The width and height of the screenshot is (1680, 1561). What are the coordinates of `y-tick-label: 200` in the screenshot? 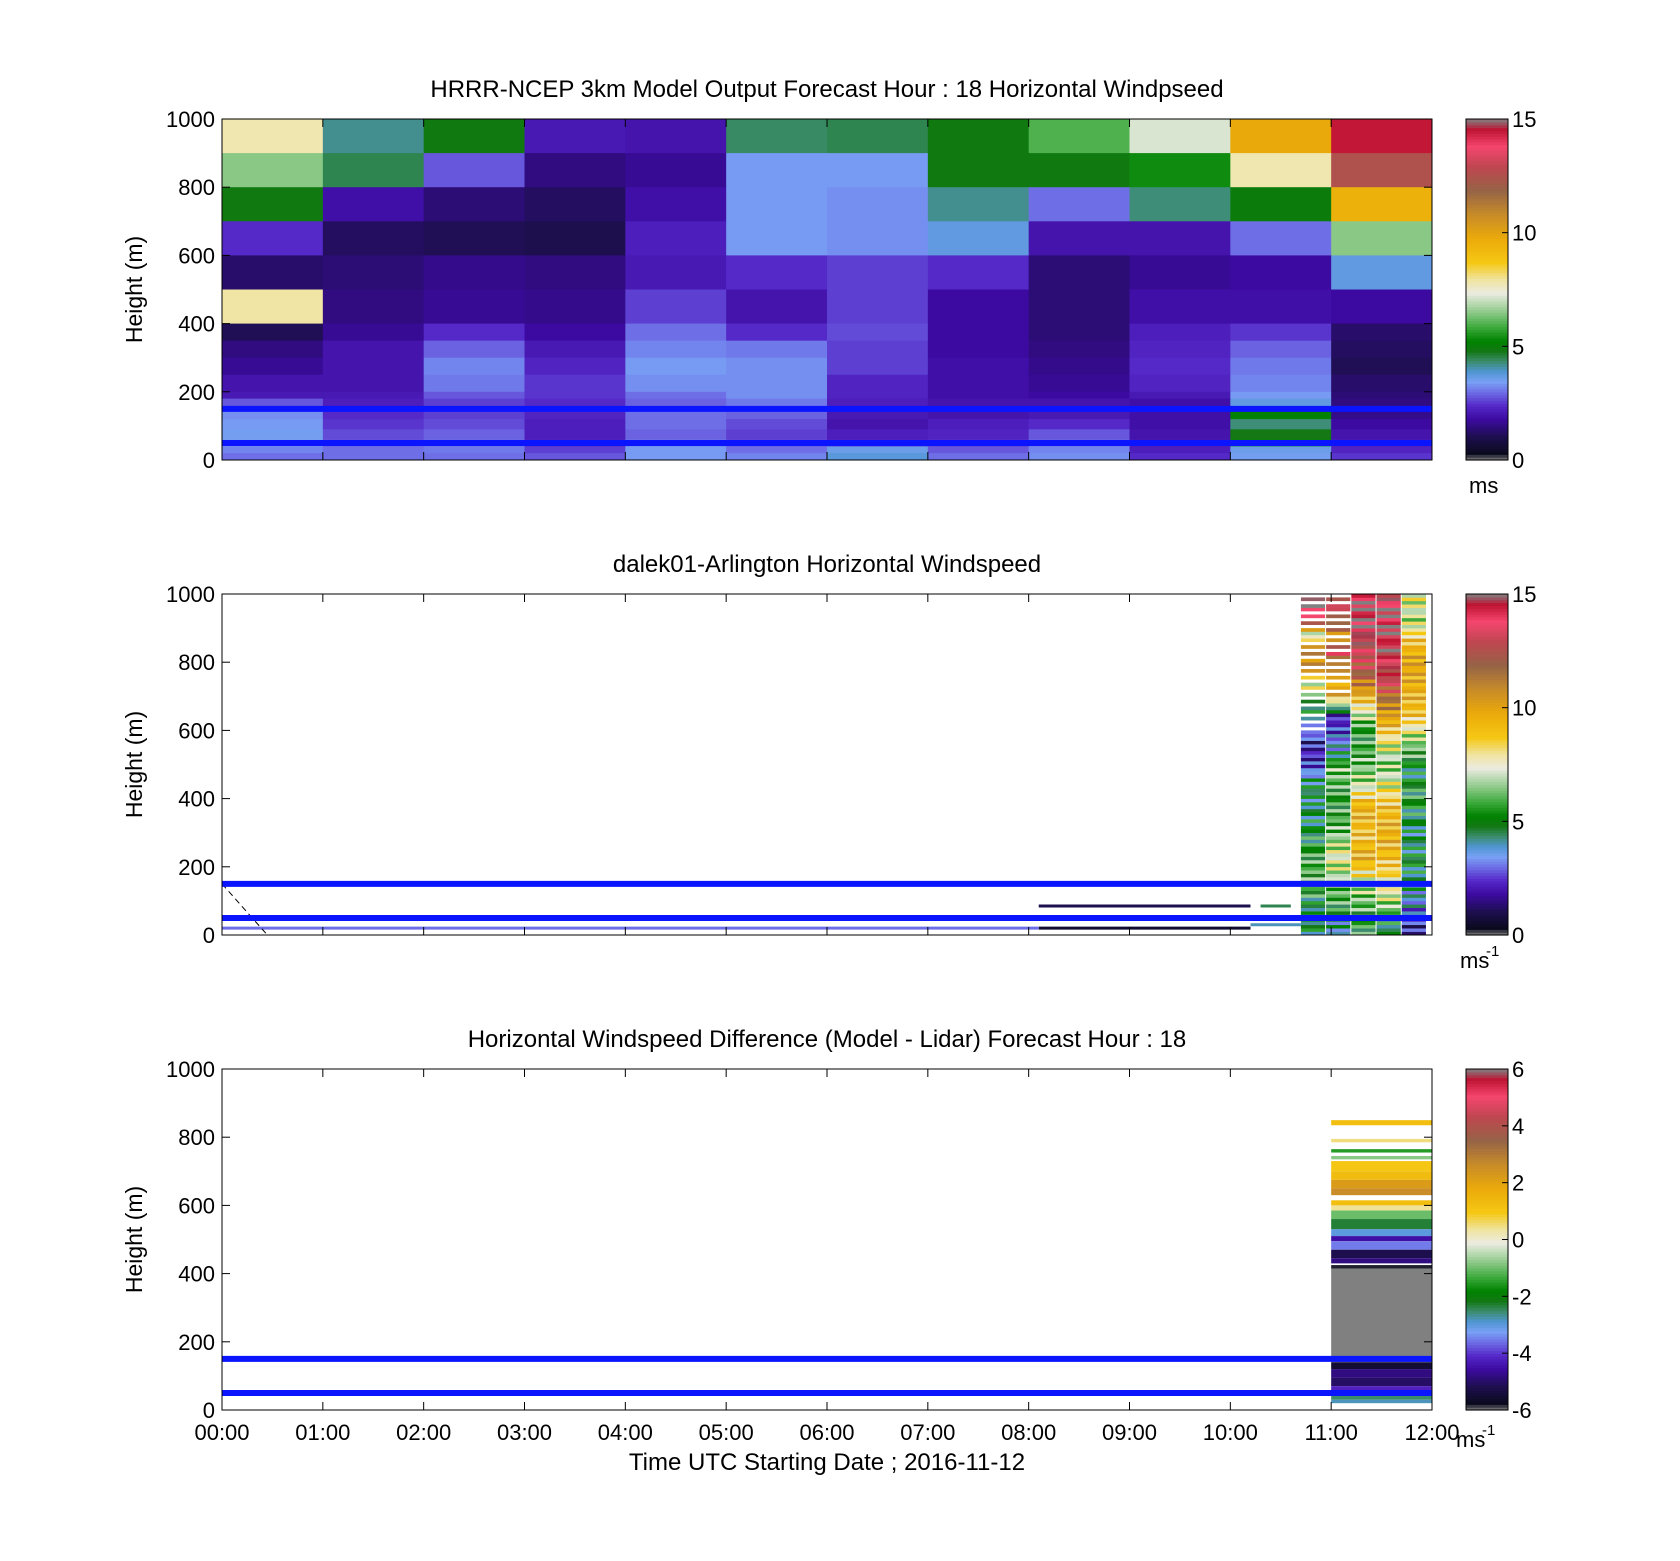 It's located at (196, 1342).